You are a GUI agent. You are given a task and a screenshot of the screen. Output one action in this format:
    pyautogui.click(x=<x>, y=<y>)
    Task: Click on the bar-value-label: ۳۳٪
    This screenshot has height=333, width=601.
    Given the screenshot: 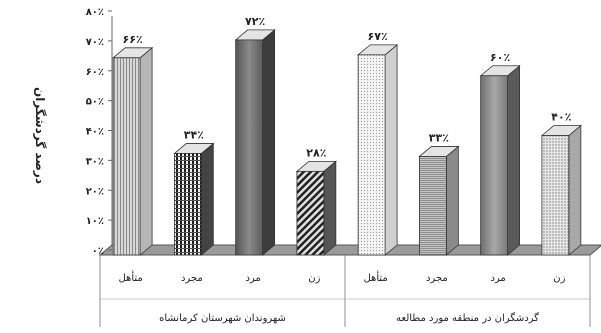 What is the action you would take?
    pyautogui.click(x=439, y=137)
    